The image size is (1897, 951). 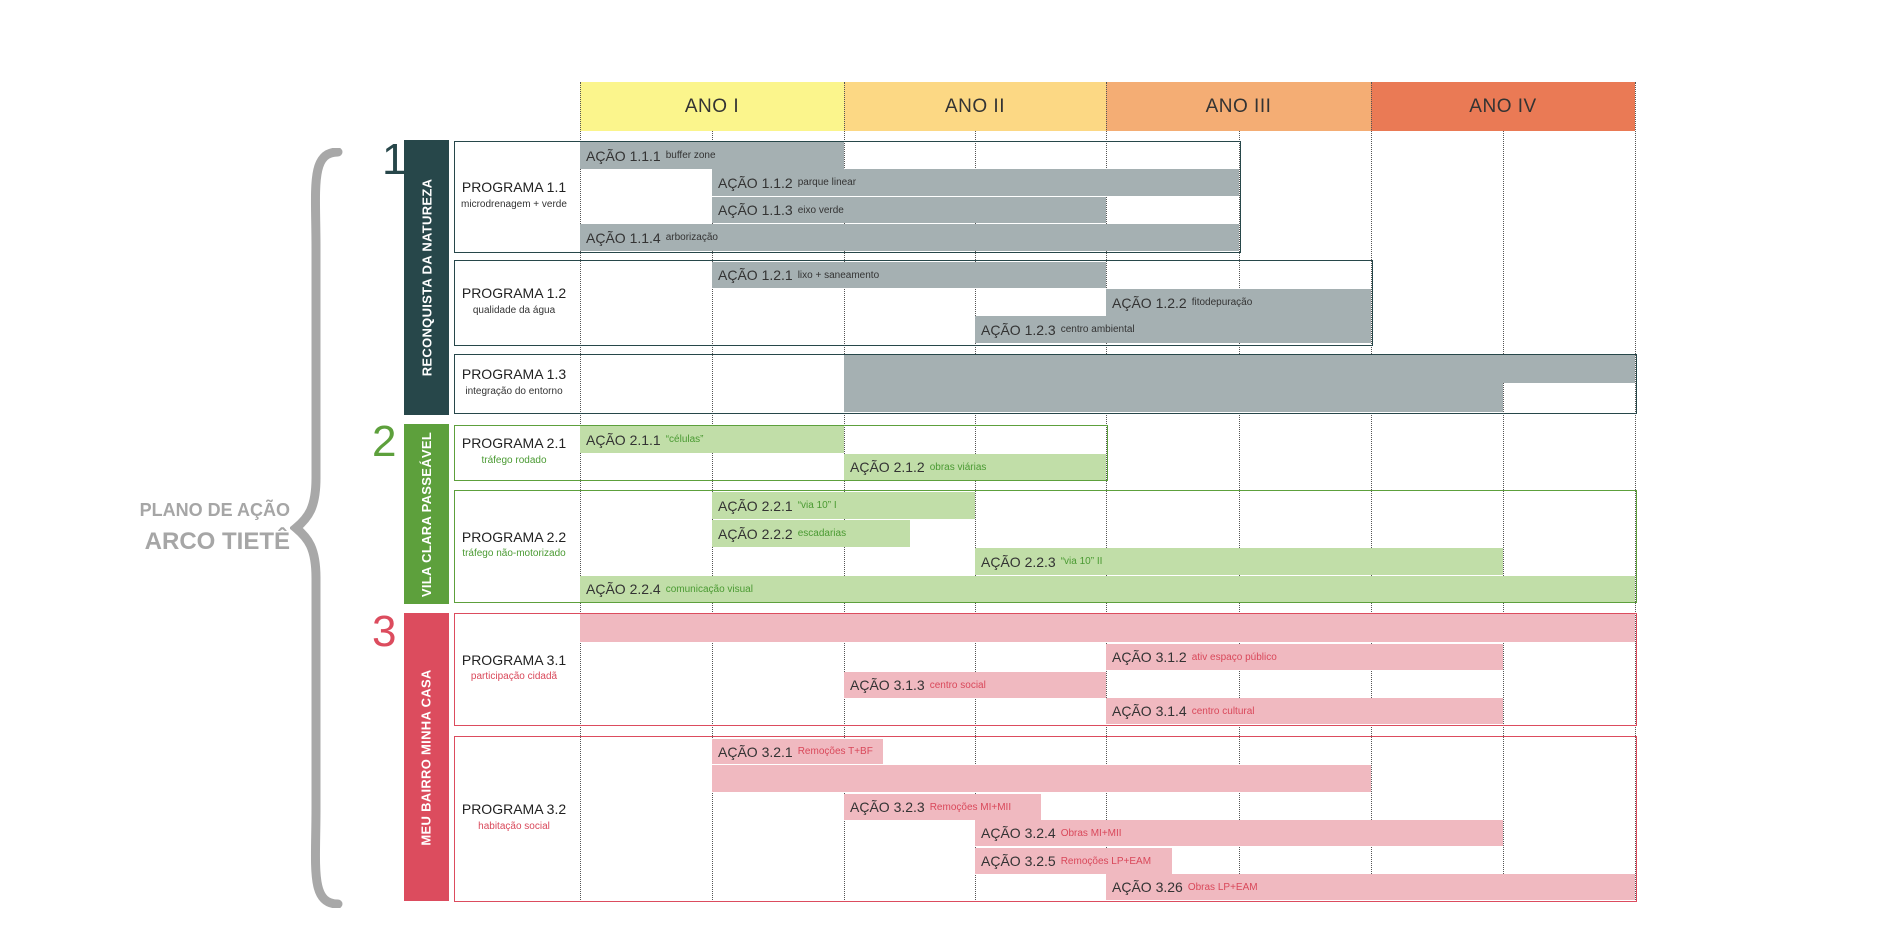 I want to click on program-name: PROGRAMA 2.1, so click(x=514, y=443).